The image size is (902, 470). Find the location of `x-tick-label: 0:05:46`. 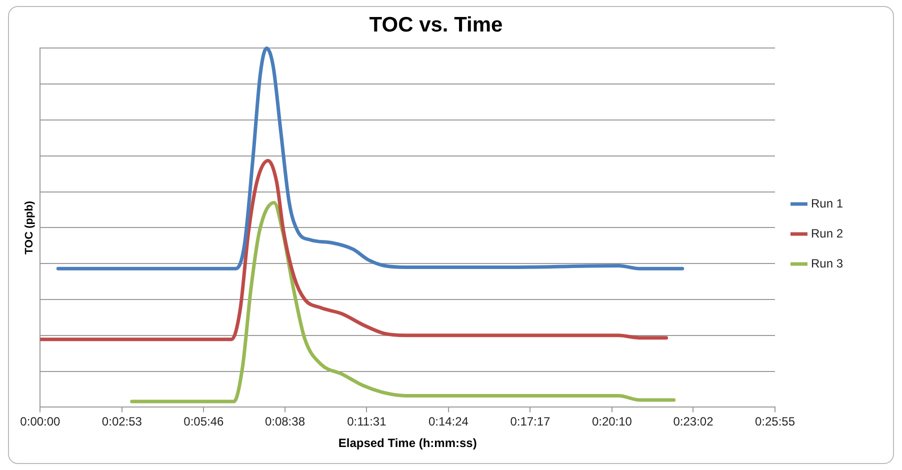

x-tick-label: 0:05:46 is located at coordinates (204, 421).